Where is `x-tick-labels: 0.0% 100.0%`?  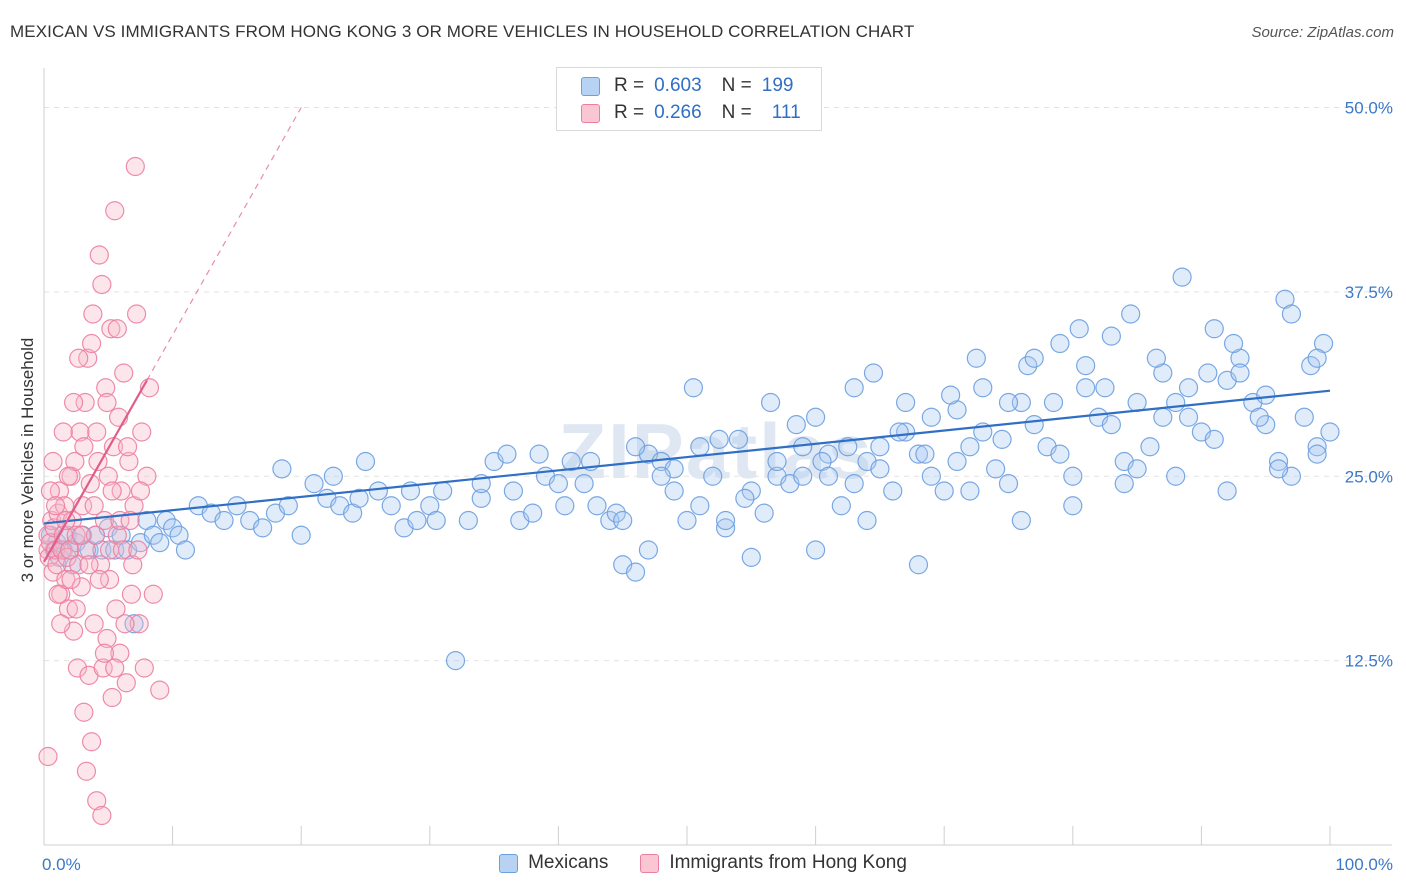 x-tick-labels: 0.0% 100.0% is located at coordinates (717, 864).